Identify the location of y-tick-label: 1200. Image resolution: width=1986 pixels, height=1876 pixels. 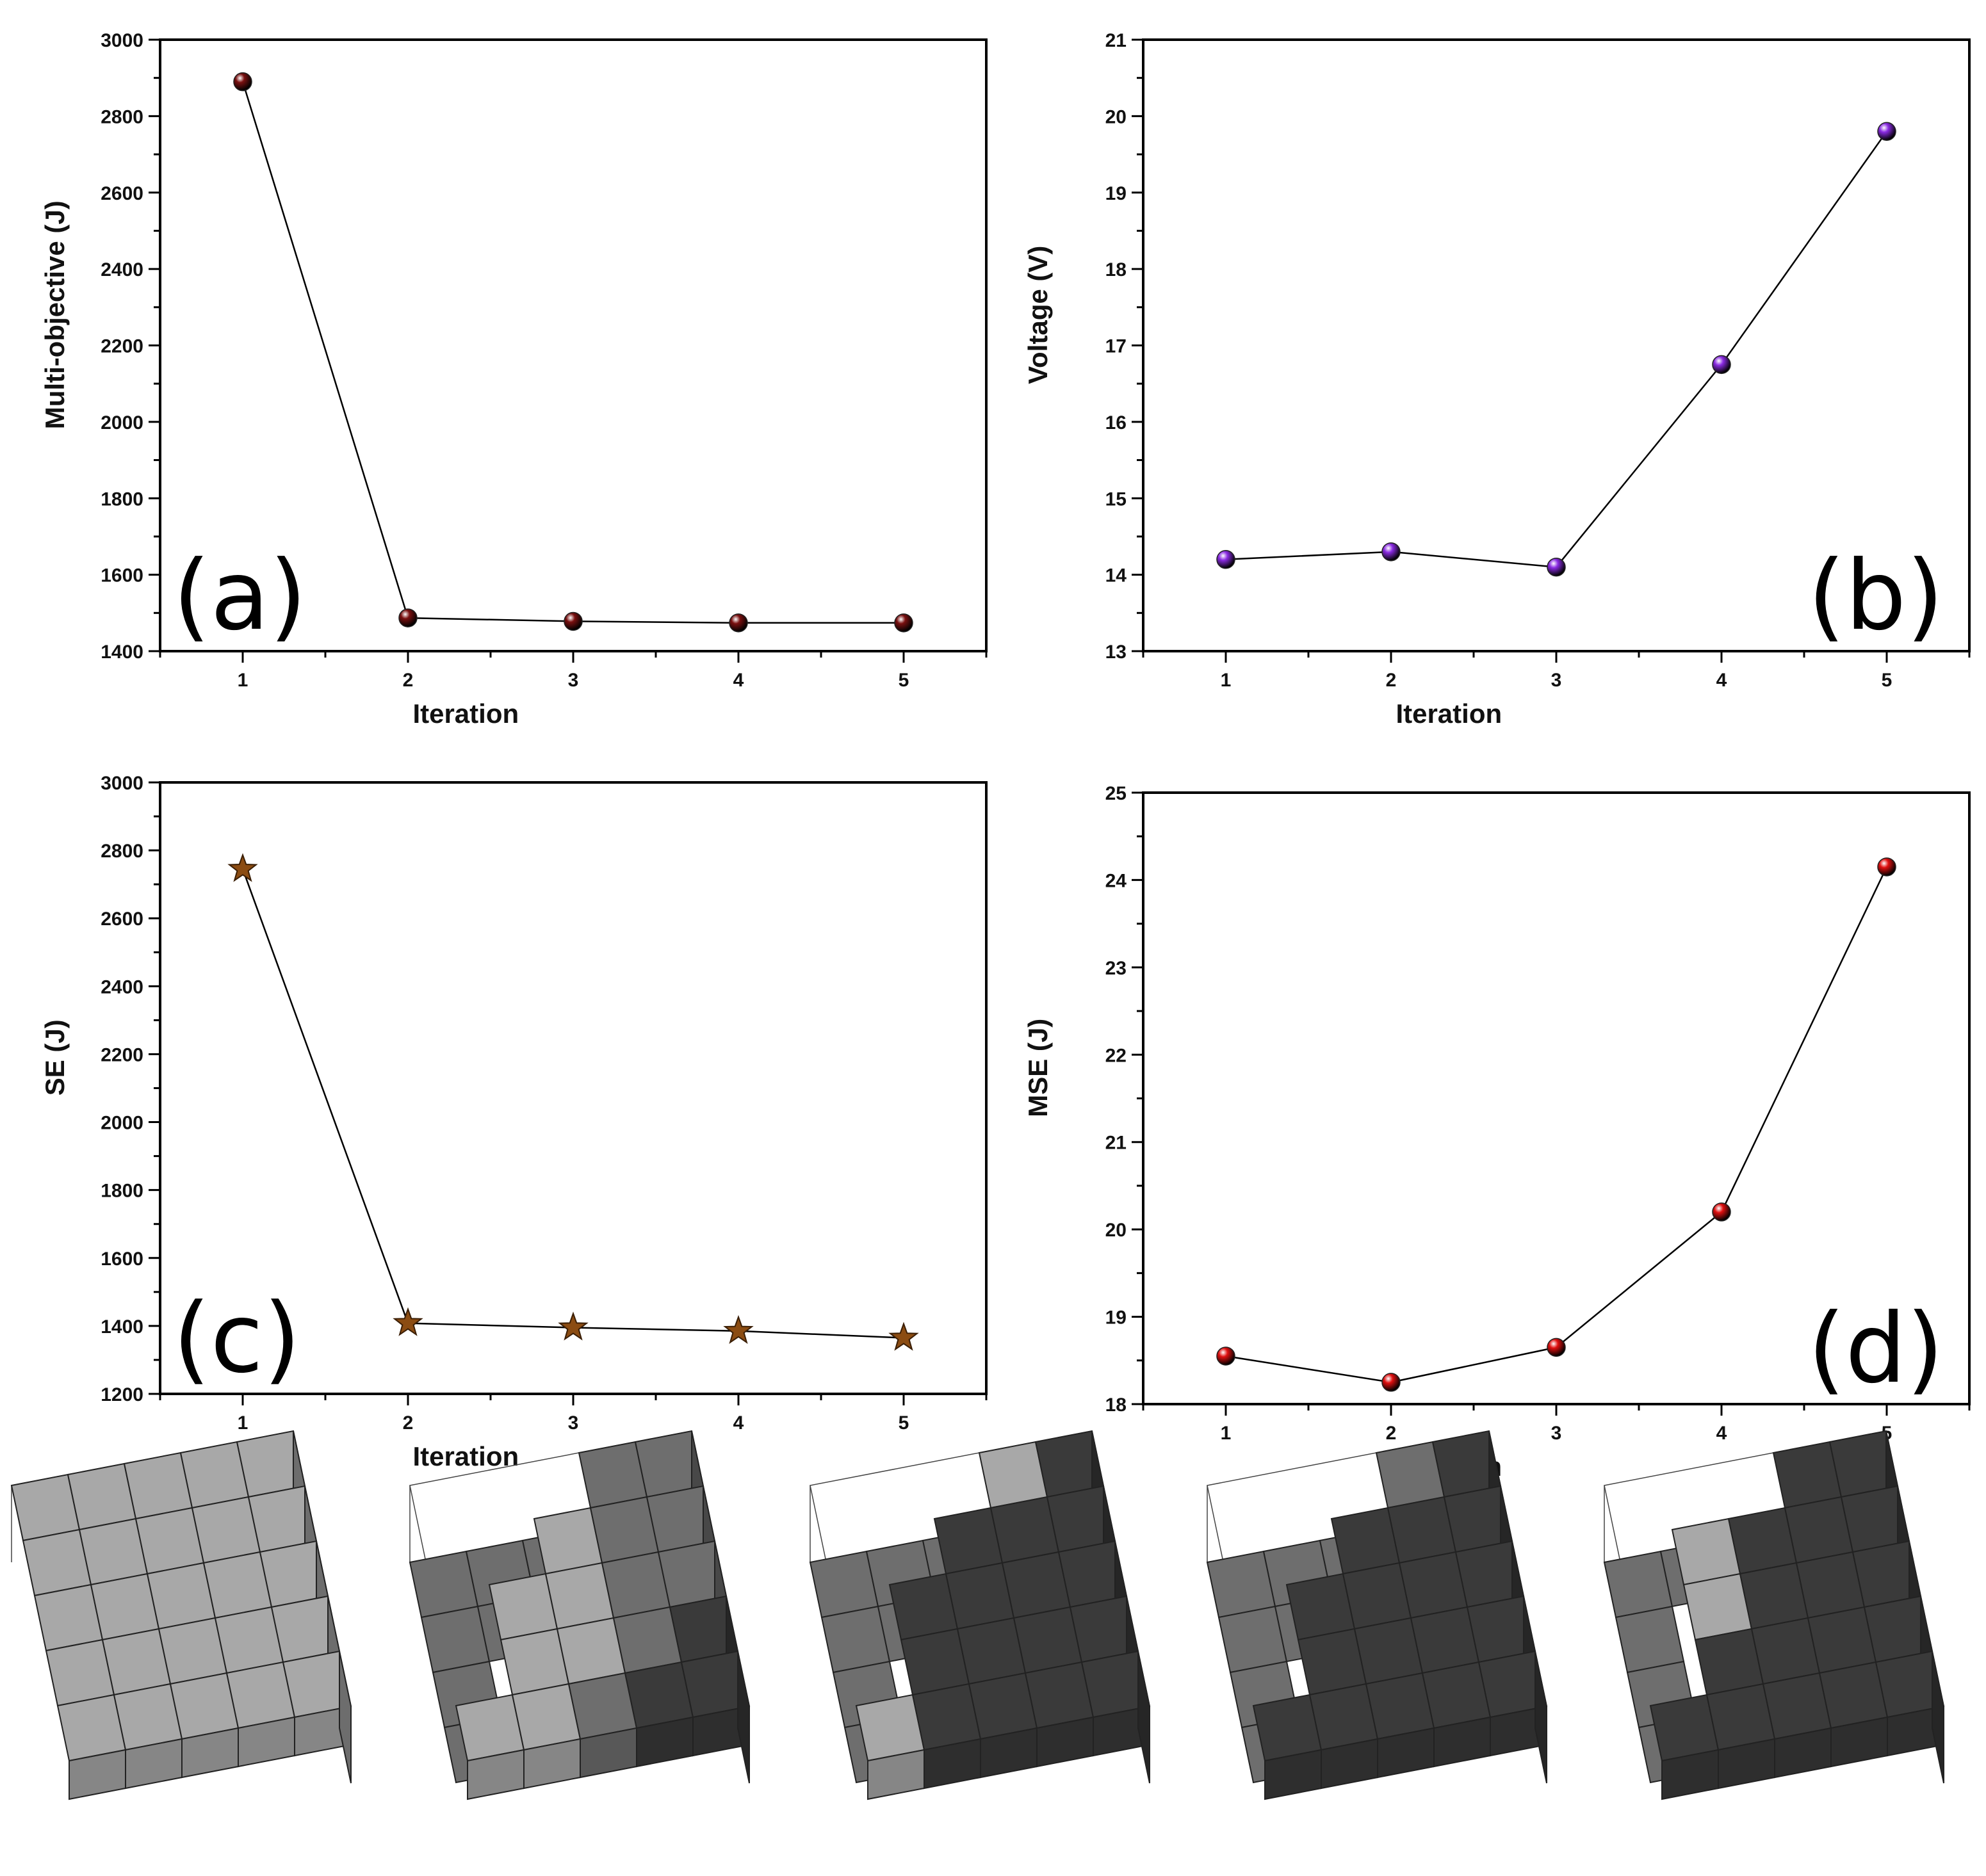
(122, 1394).